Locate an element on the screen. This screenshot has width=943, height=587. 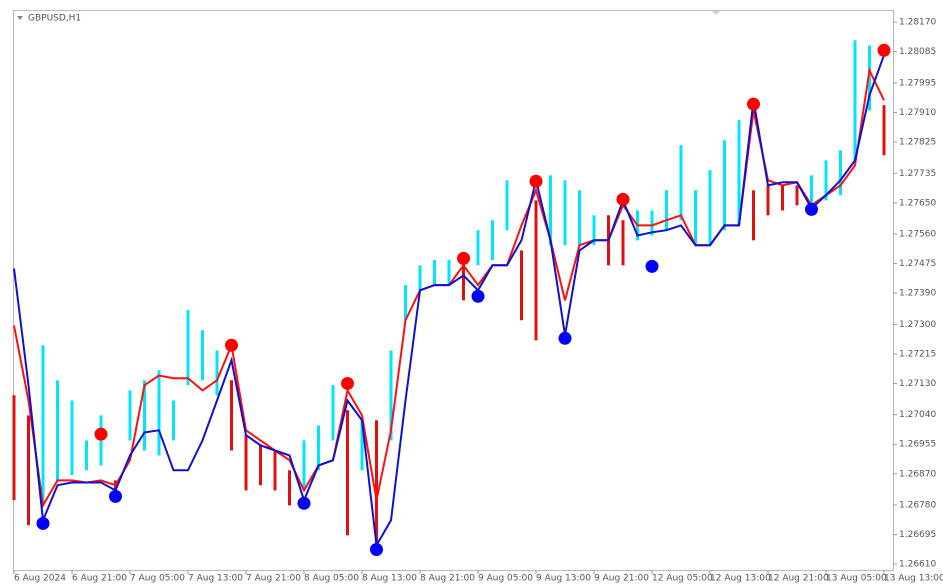
y-tick-label: 1.27130 is located at coordinates (917, 384).